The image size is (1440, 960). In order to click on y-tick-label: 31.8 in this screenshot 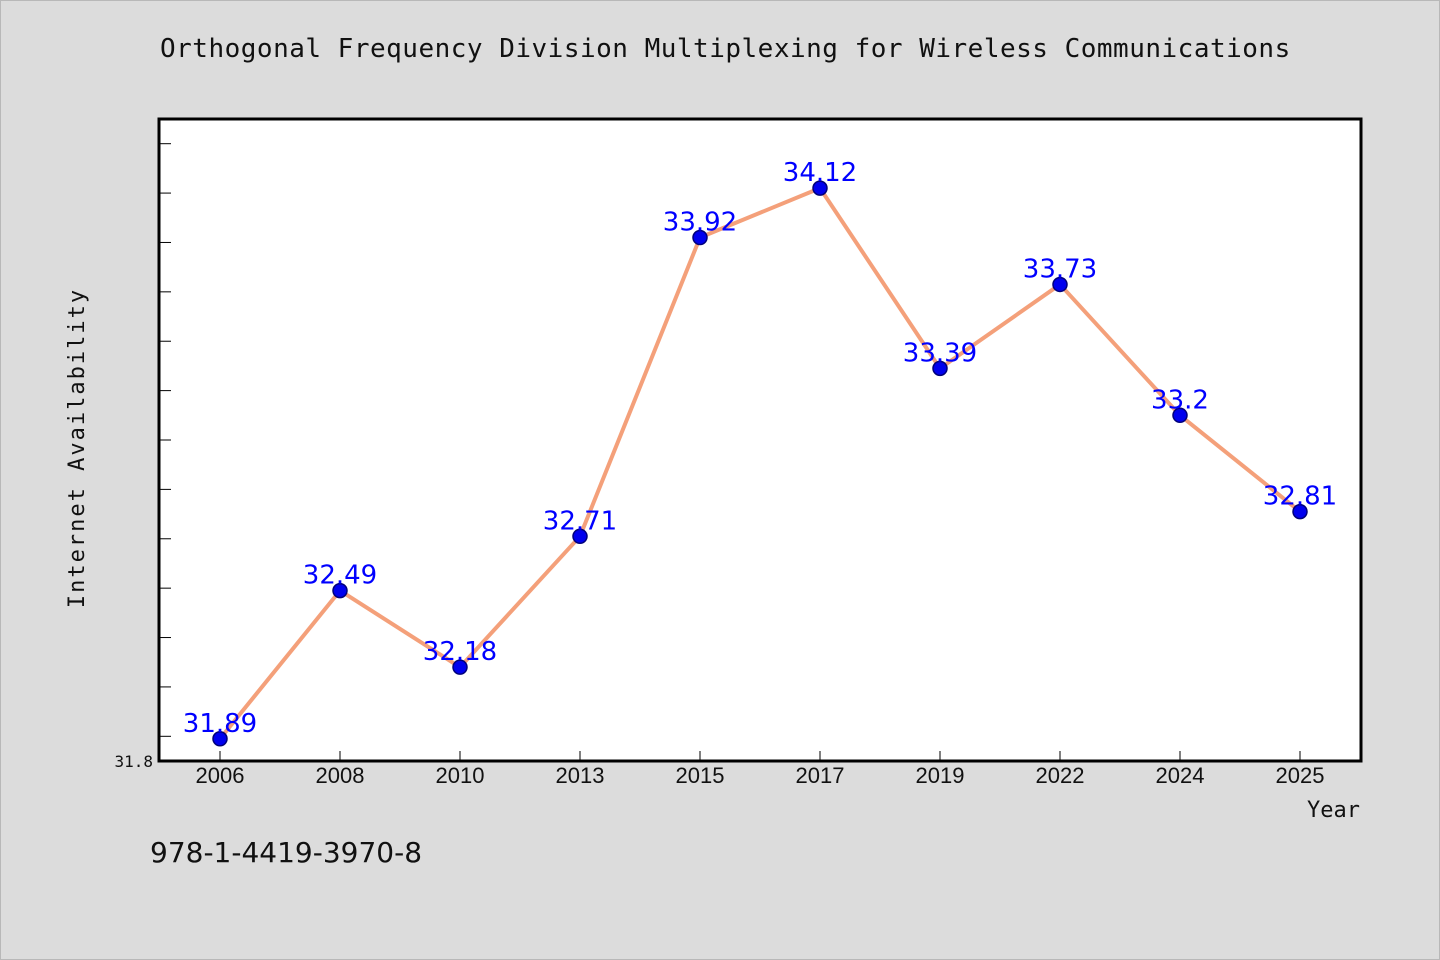, I will do `click(133, 761)`.